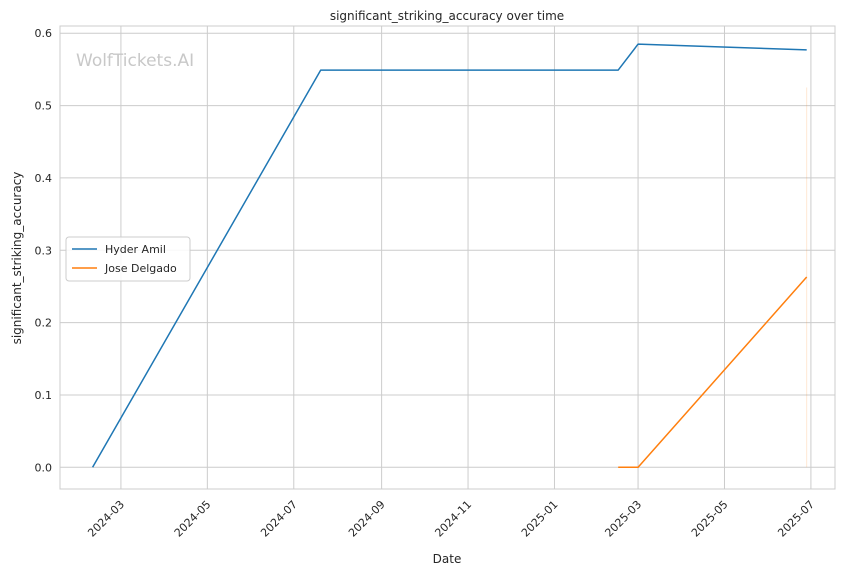 The width and height of the screenshot is (844, 575). Describe the element at coordinates (44, 323) in the screenshot. I see `y-tick-label: 0.2` at that location.